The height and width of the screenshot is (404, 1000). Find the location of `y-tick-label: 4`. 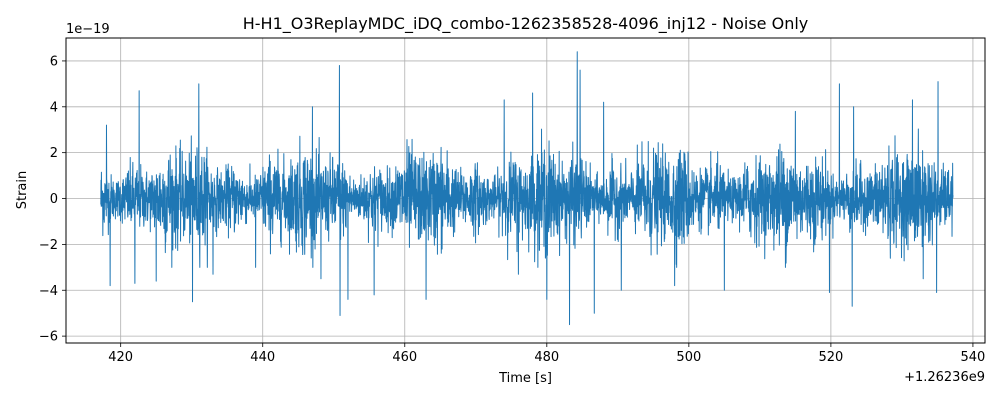

y-tick-label: 4 is located at coordinates (54, 107).